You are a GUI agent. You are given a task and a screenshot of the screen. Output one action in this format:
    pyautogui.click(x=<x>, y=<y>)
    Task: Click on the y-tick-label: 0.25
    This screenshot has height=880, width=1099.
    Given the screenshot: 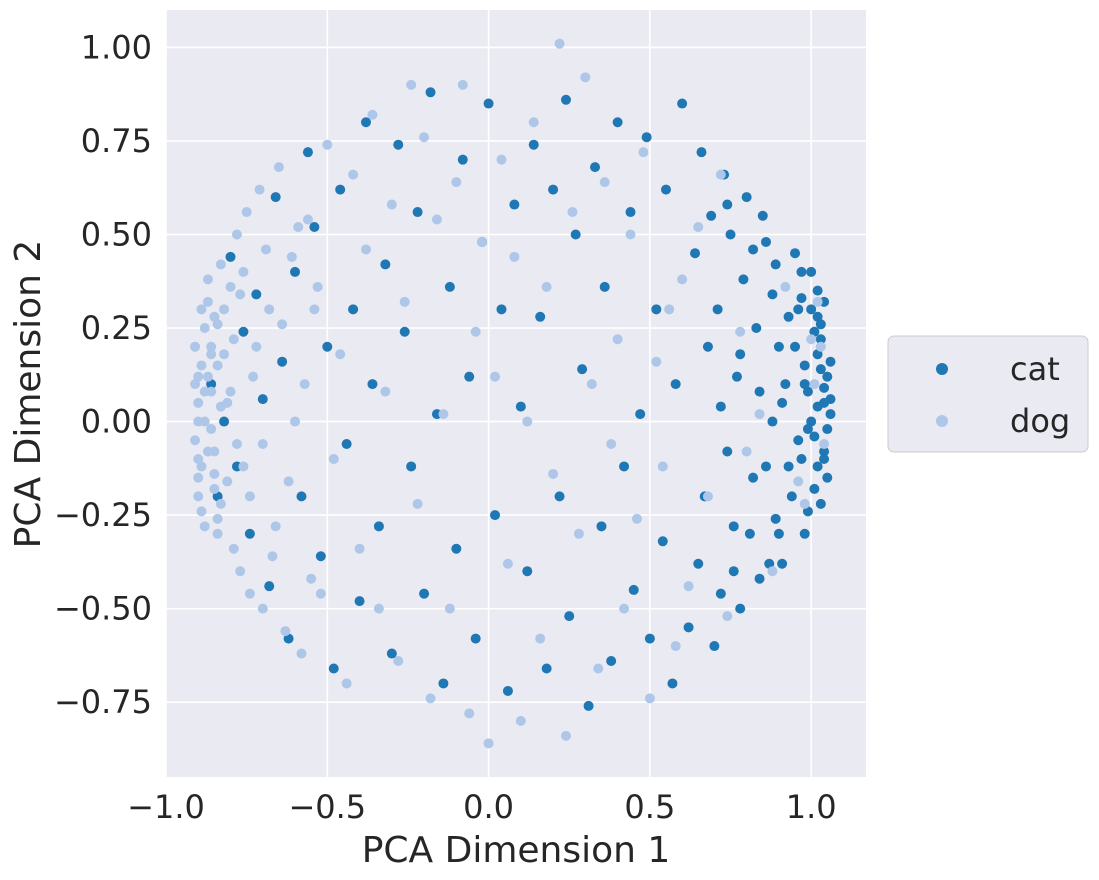 What is the action you would take?
    pyautogui.click(x=116, y=328)
    